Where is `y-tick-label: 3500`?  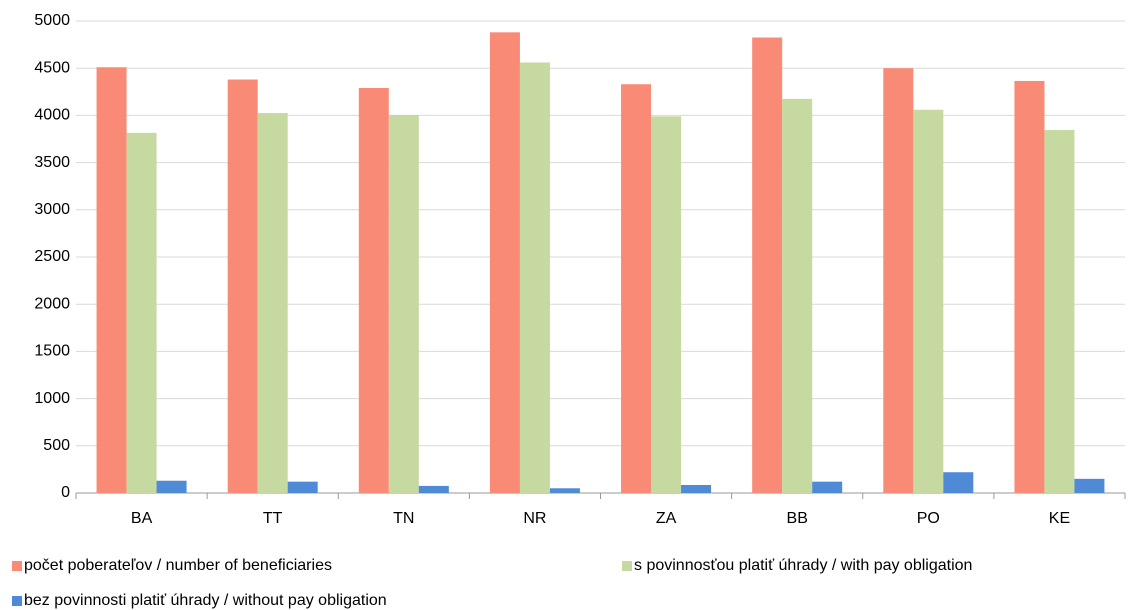
y-tick-label: 3500 is located at coordinates (52, 162).